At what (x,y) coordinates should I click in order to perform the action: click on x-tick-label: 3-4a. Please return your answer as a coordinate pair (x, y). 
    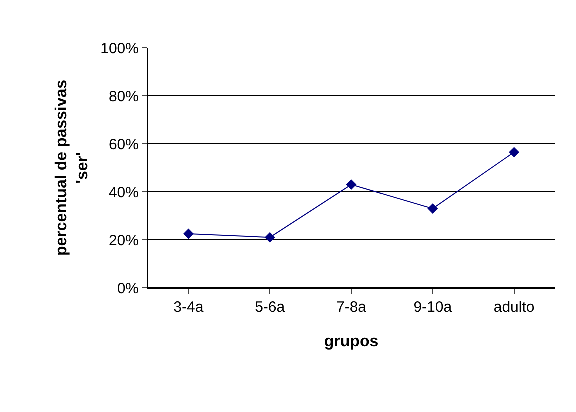
    Looking at the image, I should click on (189, 307).